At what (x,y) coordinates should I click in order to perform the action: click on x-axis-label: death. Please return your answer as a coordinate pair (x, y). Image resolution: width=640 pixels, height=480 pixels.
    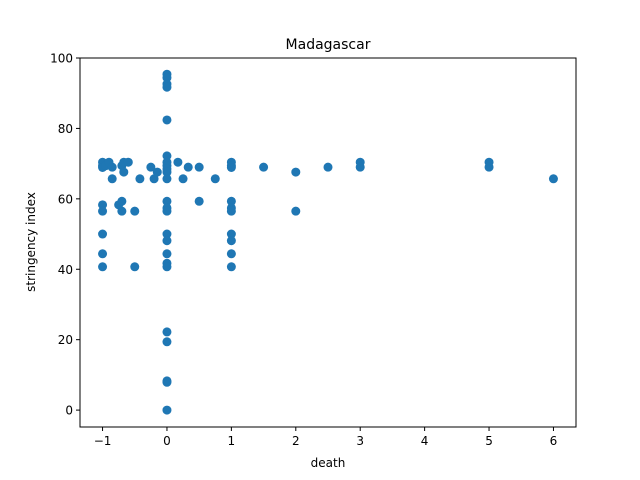
    Looking at the image, I should click on (328, 463).